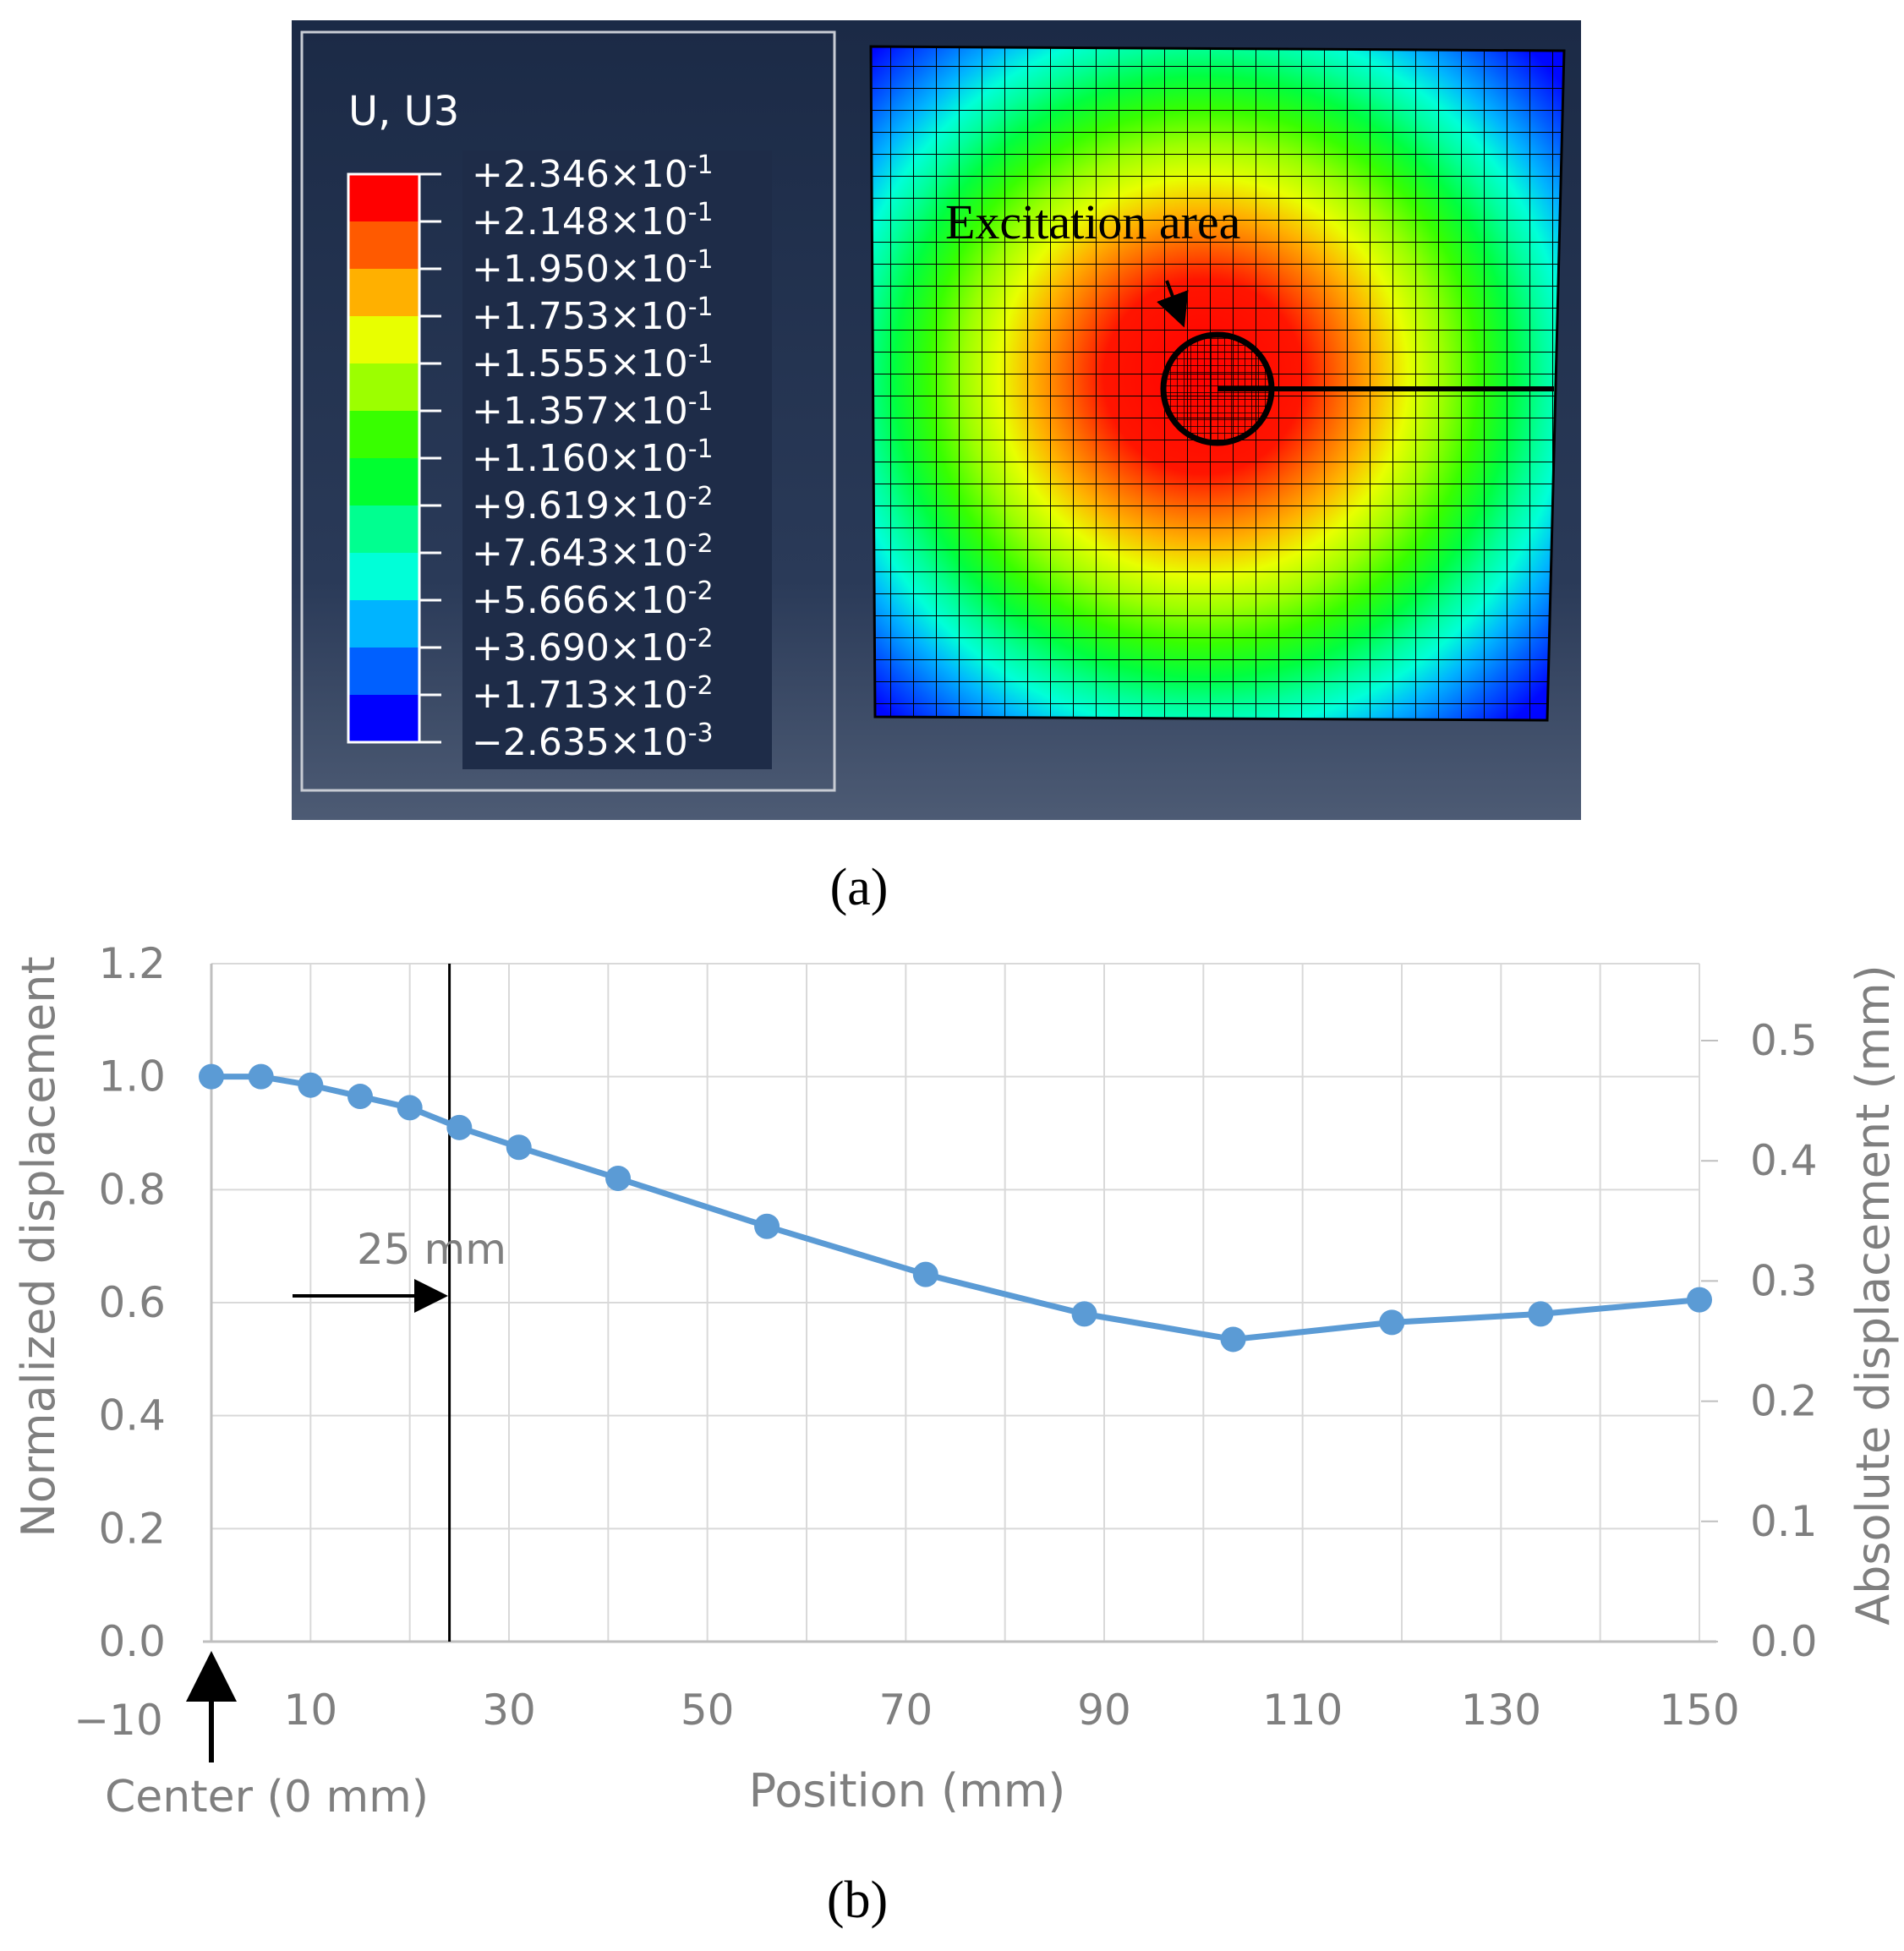  I want to click on y2-tick-labels: 0.0 0.1 0.2 0.3 0.4 0.5, so click(1759, 1341).